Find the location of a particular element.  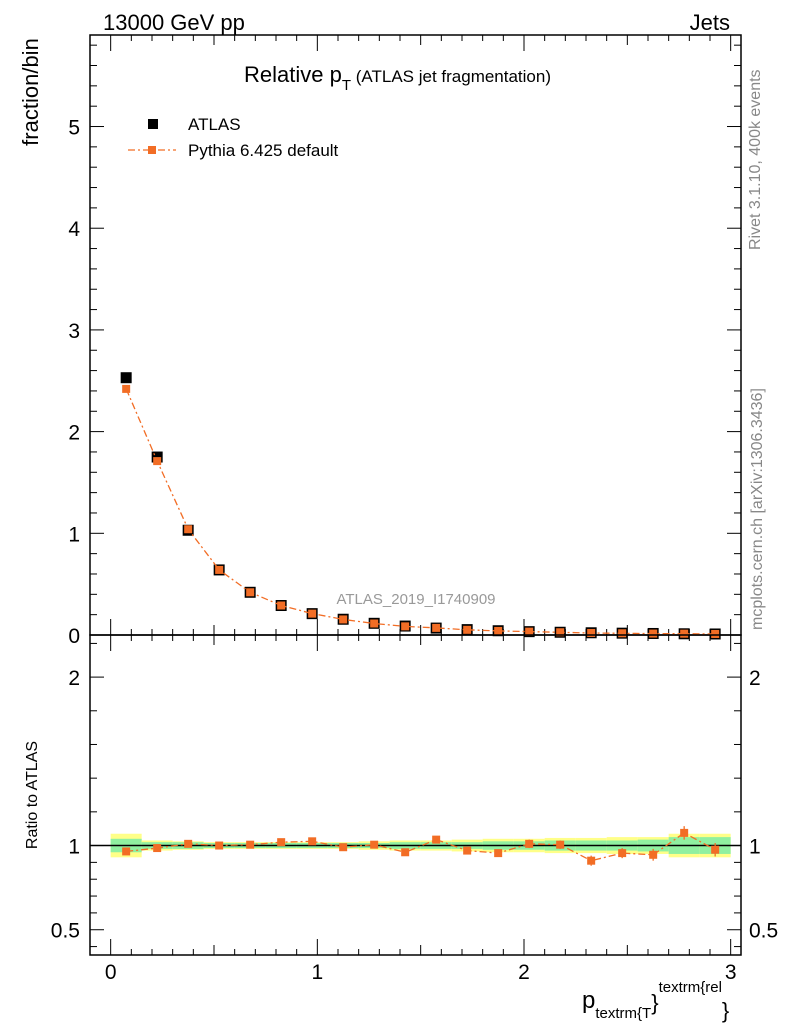

ratio-y-tick-label: 0.5 is located at coordinates (65, 931).